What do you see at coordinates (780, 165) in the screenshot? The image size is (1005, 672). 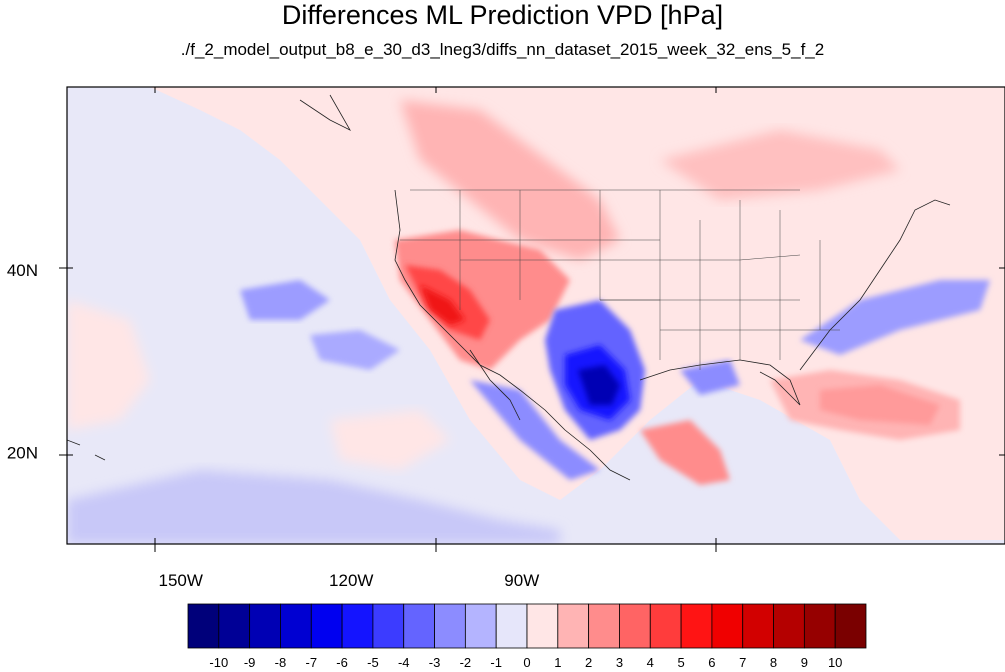 I see `northeast-positive` at bounding box center [780, 165].